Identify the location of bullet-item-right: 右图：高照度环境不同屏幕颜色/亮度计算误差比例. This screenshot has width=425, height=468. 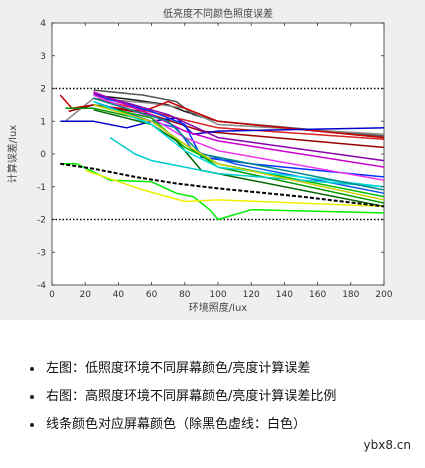
(182, 404).